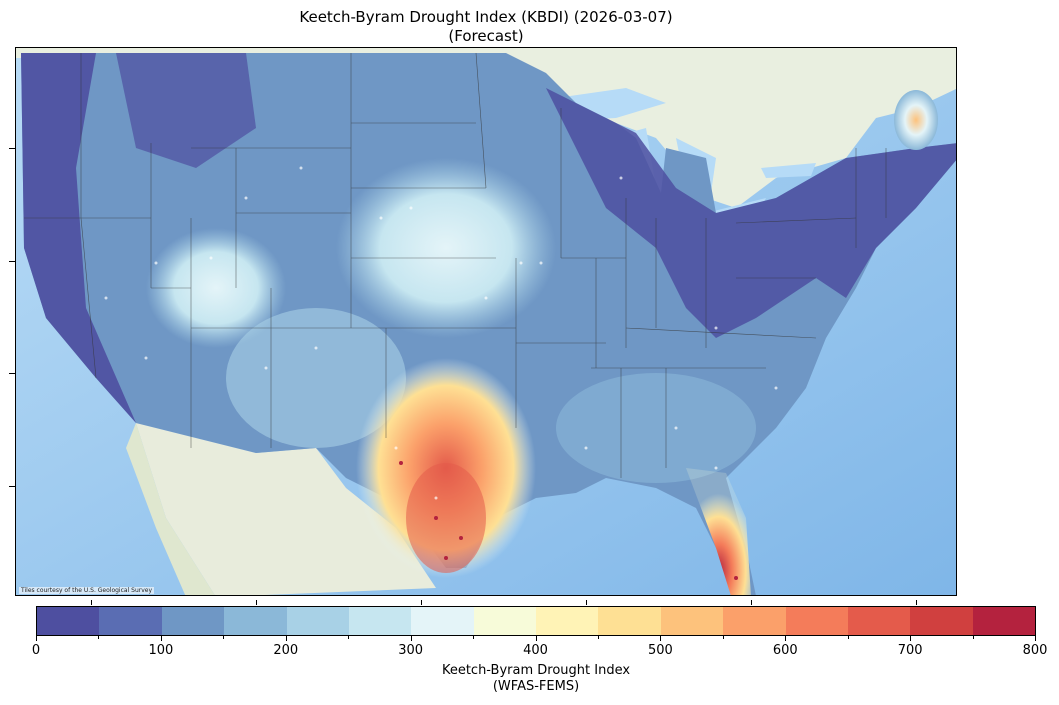 The height and width of the screenshot is (705, 1059). Describe the element at coordinates (161, 650) in the screenshot. I see `colorbar-tick-label: 100` at that location.